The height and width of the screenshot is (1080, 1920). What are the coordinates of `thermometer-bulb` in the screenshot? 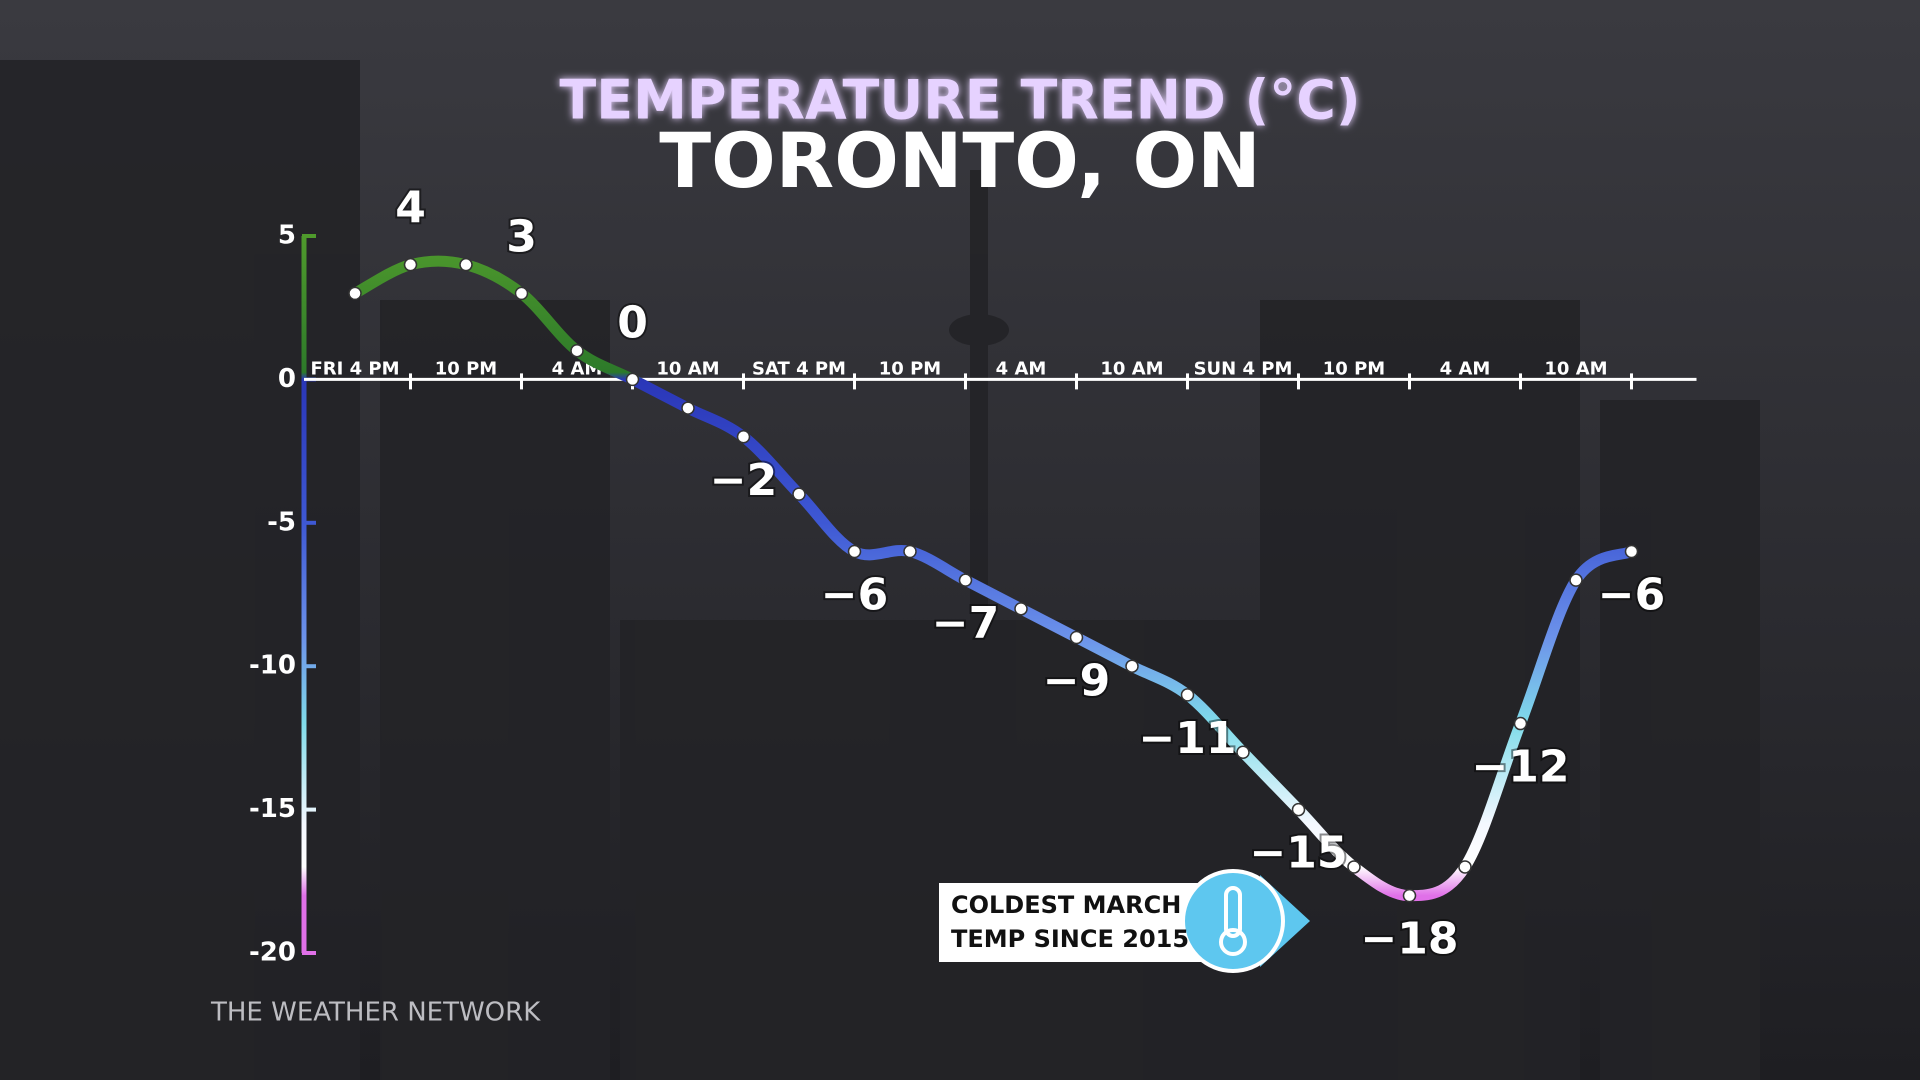 It's located at (1233, 942).